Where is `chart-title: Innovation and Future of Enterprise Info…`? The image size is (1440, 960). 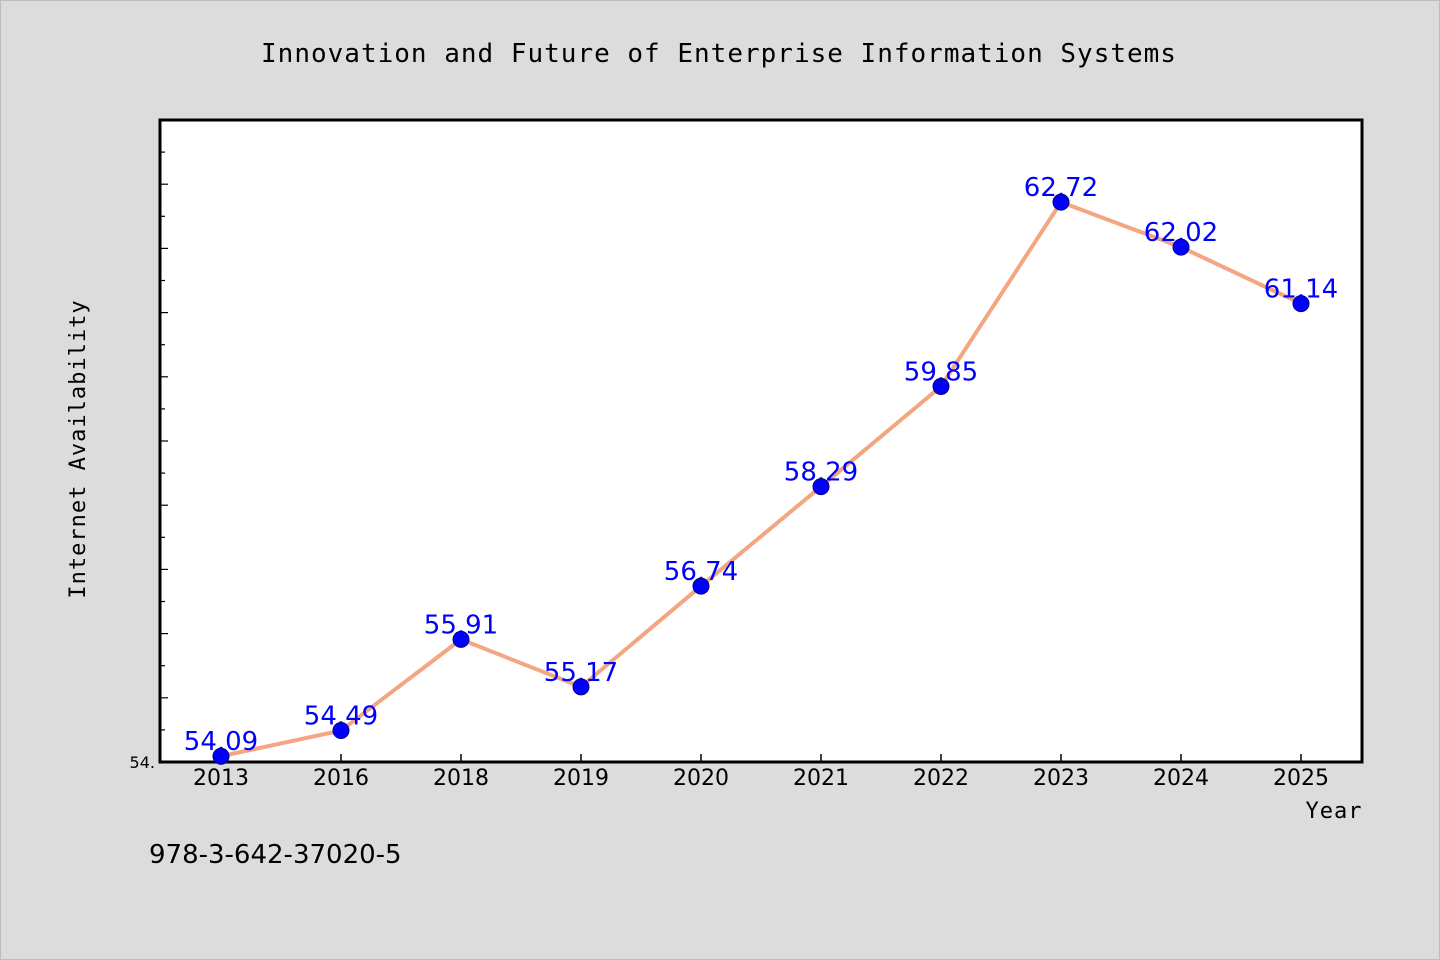
chart-title: Innovation and Future of Enterprise Info… is located at coordinates (719, 54).